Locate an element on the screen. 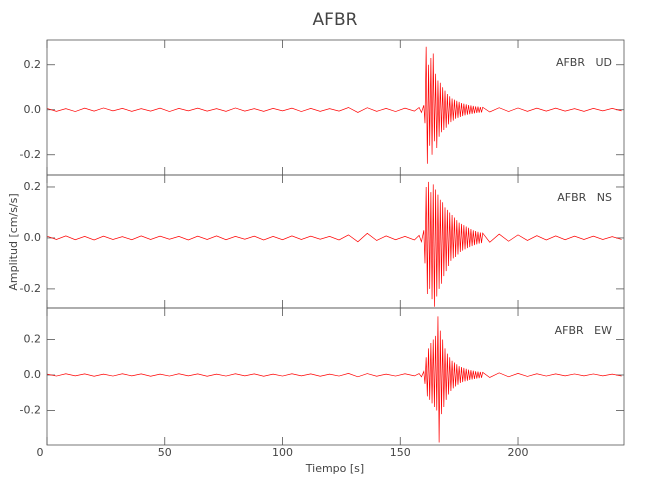 This screenshot has width=650, height=500. chart-title: AFBR is located at coordinates (335, 20).